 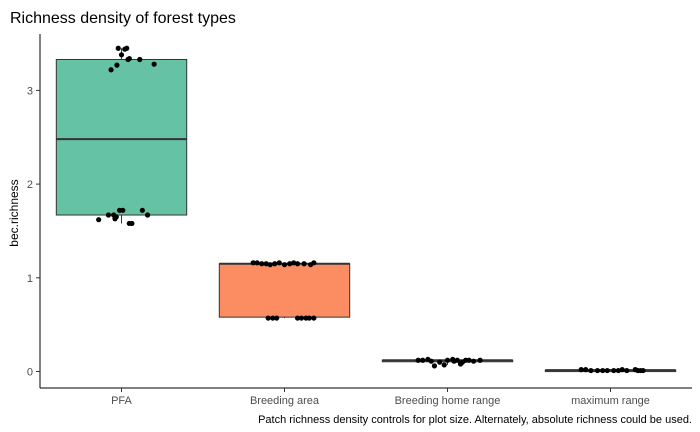 What do you see at coordinates (14, 212) in the screenshot?
I see `y-axis-title: bec.richness` at bounding box center [14, 212].